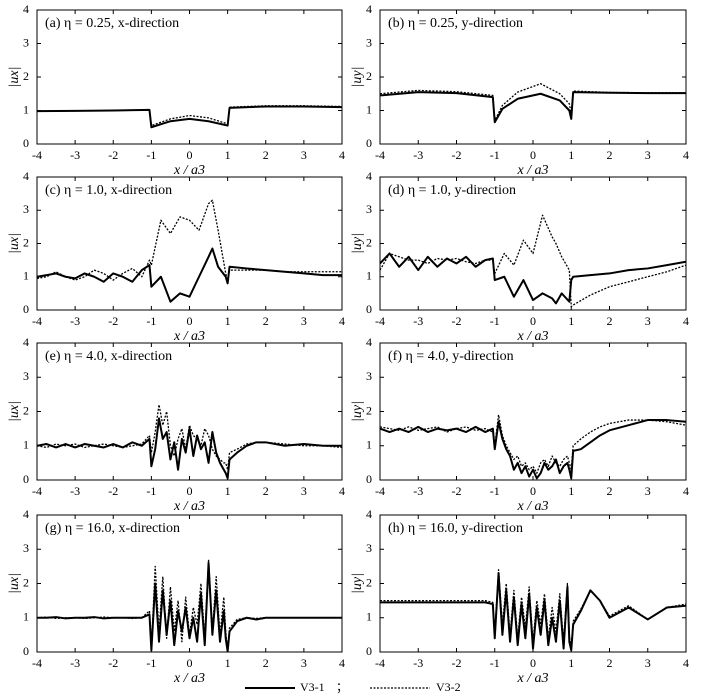  What do you see at coordinates (108, 190) in the screenshot?
I see `panel-title: (c) η = 1.0, x-direction` at bounding box center [108, 190].